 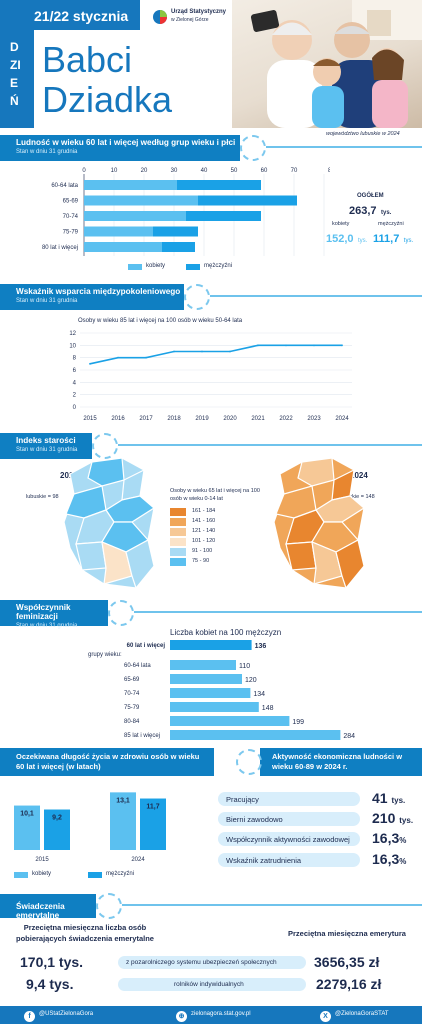 I want to click on globe-icon: ⊕, so click(x=181, y=1016).